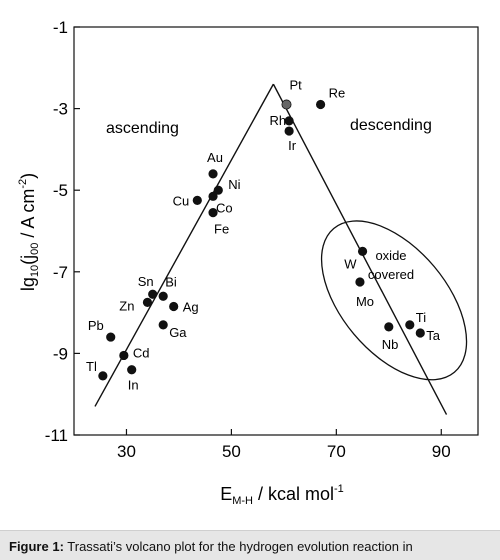 The image size is (500, 560). I want to click on point-rh, so click(289, 121).